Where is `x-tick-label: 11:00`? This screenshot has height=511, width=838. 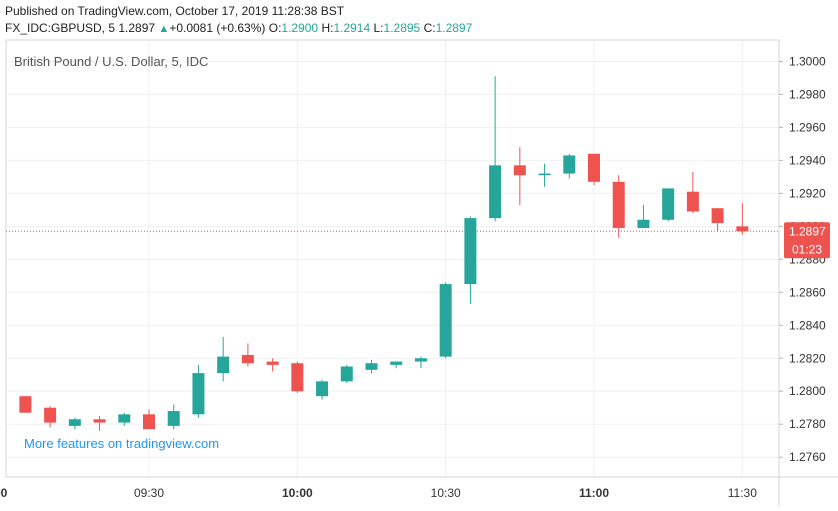
x-tick-label: 11:00 is located at coordinates (594, 493).